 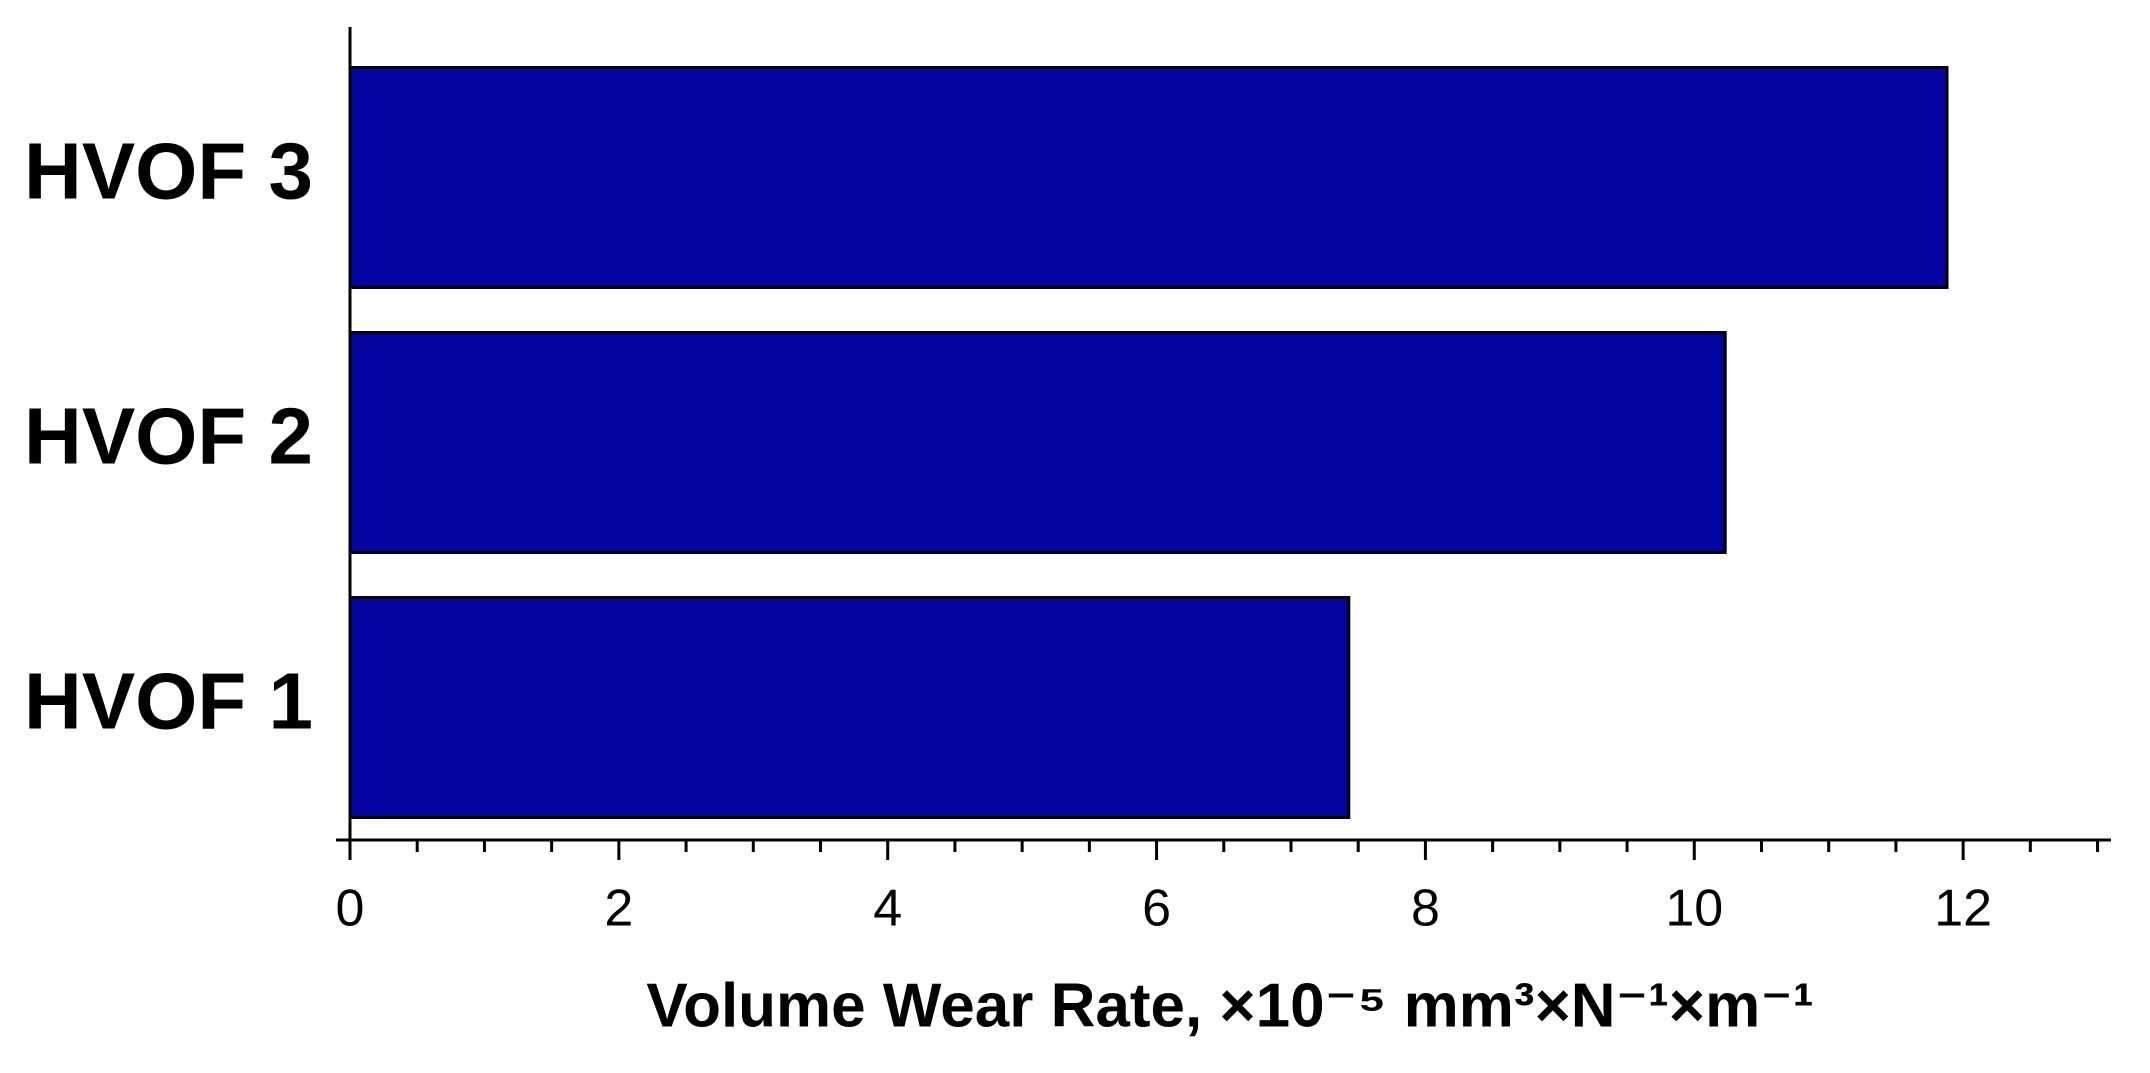 What do you see at coordinates (168, 171) in the screenshot?
I see `y-tick-label: HVOF 3` at bounding box center [168, 171].